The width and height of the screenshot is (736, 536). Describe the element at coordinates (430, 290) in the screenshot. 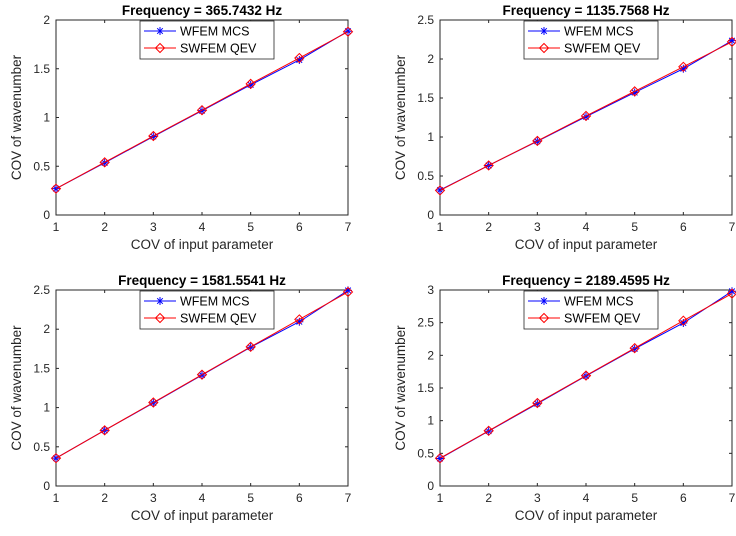

I see `y-tick-label: 3` at that location.